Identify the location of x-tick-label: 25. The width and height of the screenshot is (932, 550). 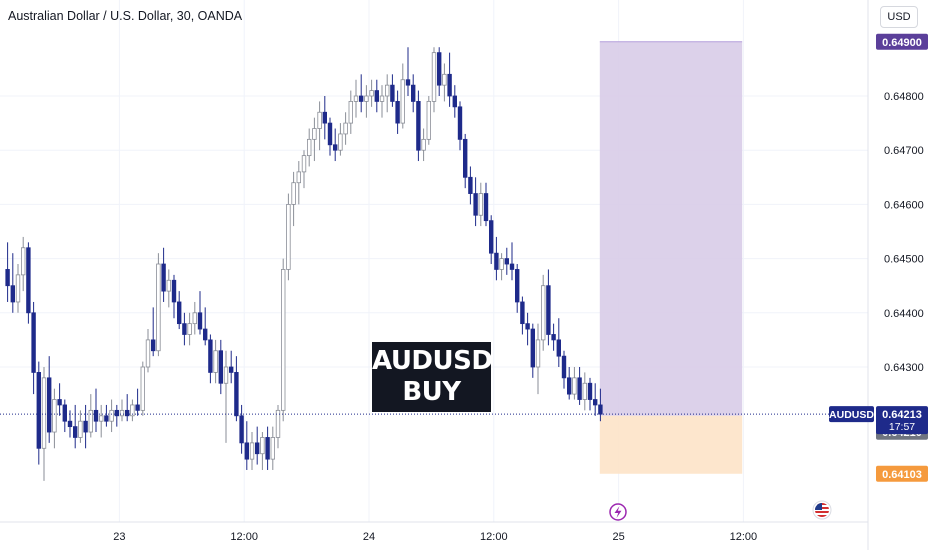
(618, 537).